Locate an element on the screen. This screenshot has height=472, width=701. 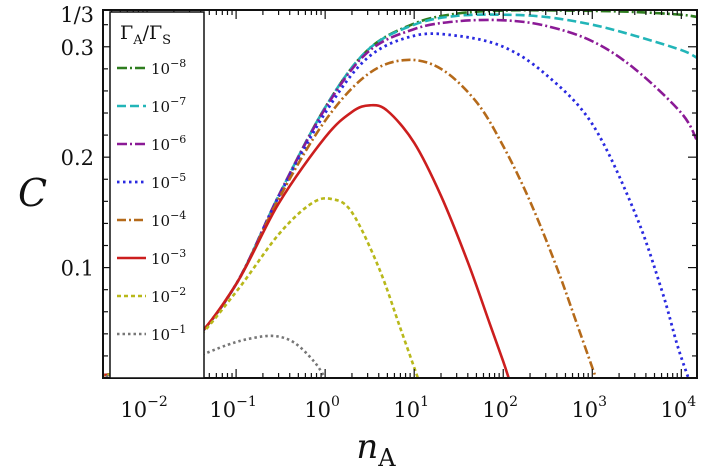
x-tick-label-3: 10¹ is located at coordinates (411, 408).